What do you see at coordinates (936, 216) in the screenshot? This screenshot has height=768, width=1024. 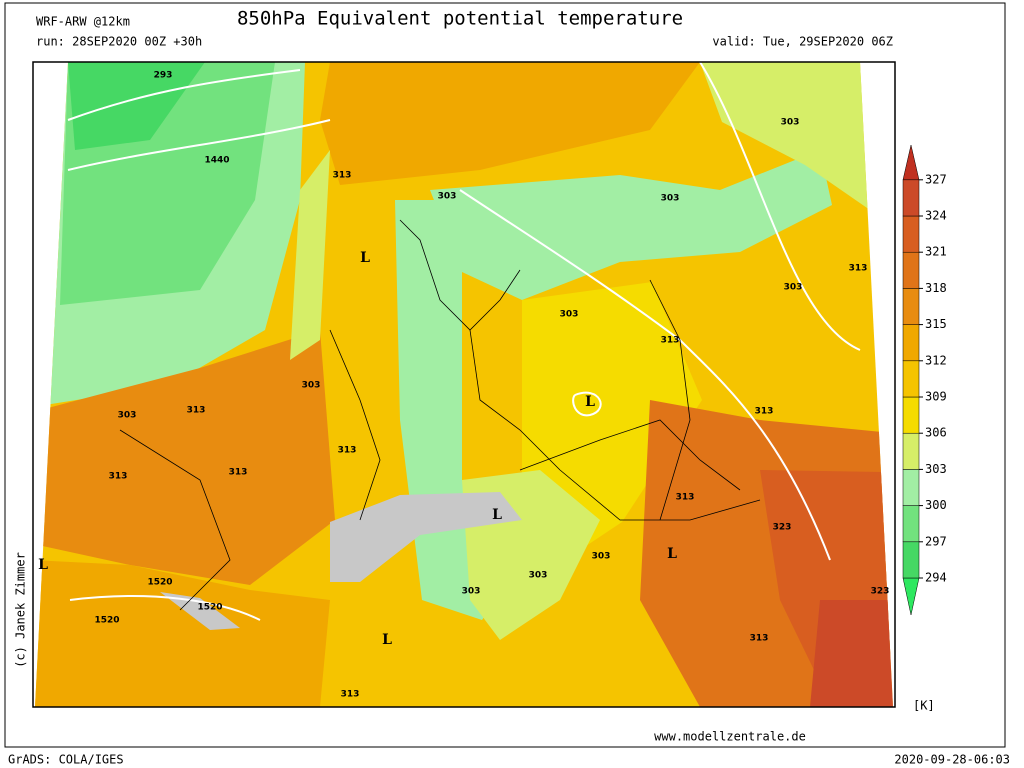 I see `colorbar-label: 324` at bounding box center [936, 216].